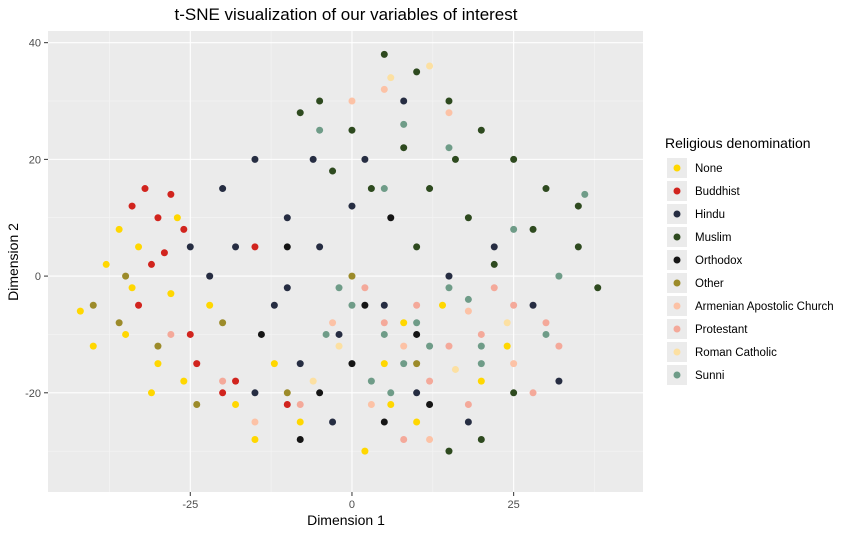  Describe the element at coordinates (738, 143) in the screenshot. I see `legend-title: Religious denomination` at that location.